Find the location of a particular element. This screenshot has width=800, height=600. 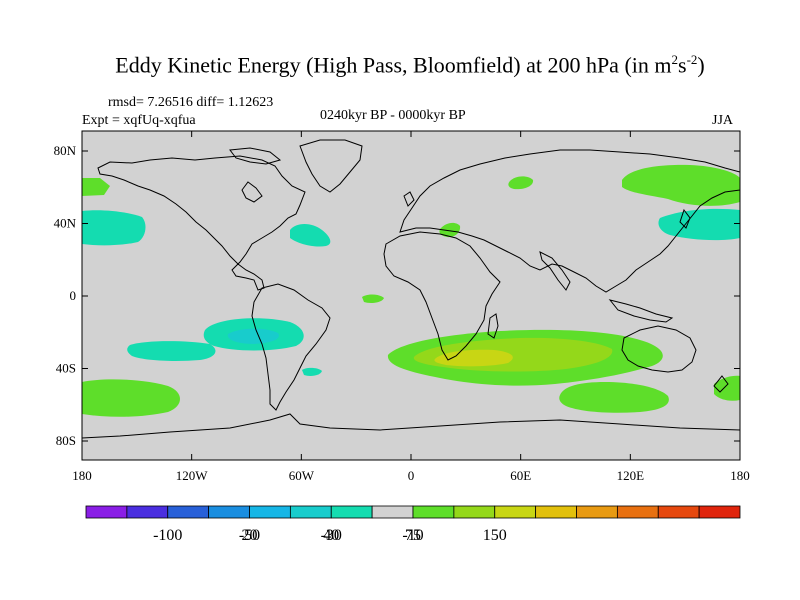

colorbar-label: 75 is located at coordinates (413, 535).